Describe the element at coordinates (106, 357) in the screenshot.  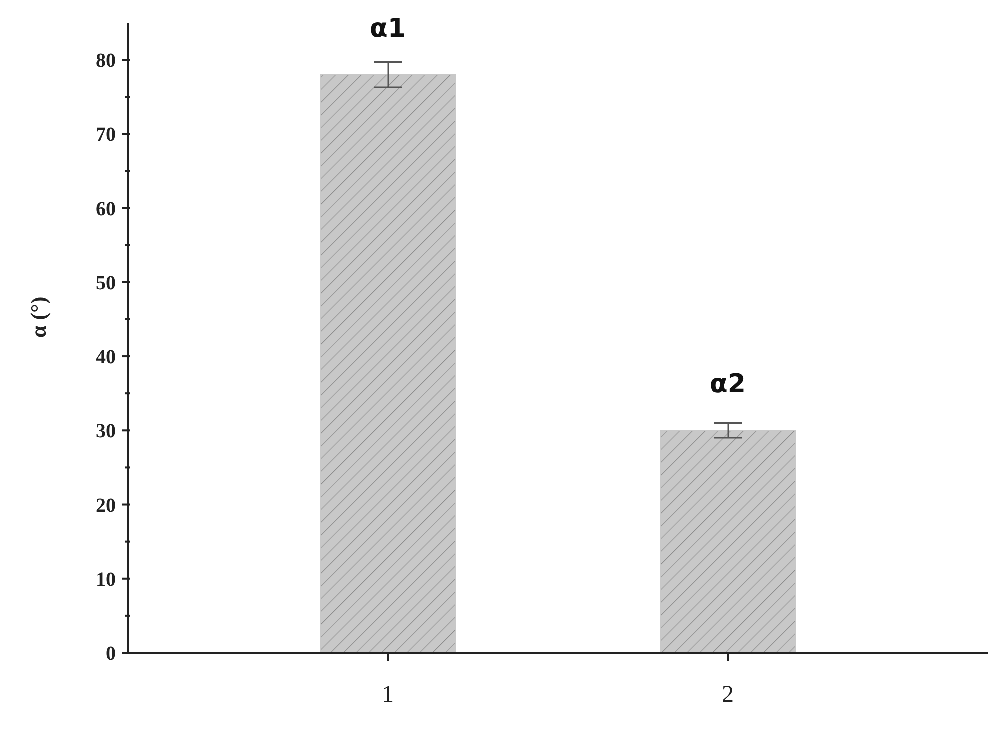
I see `y-tick-label: 40` at that location.